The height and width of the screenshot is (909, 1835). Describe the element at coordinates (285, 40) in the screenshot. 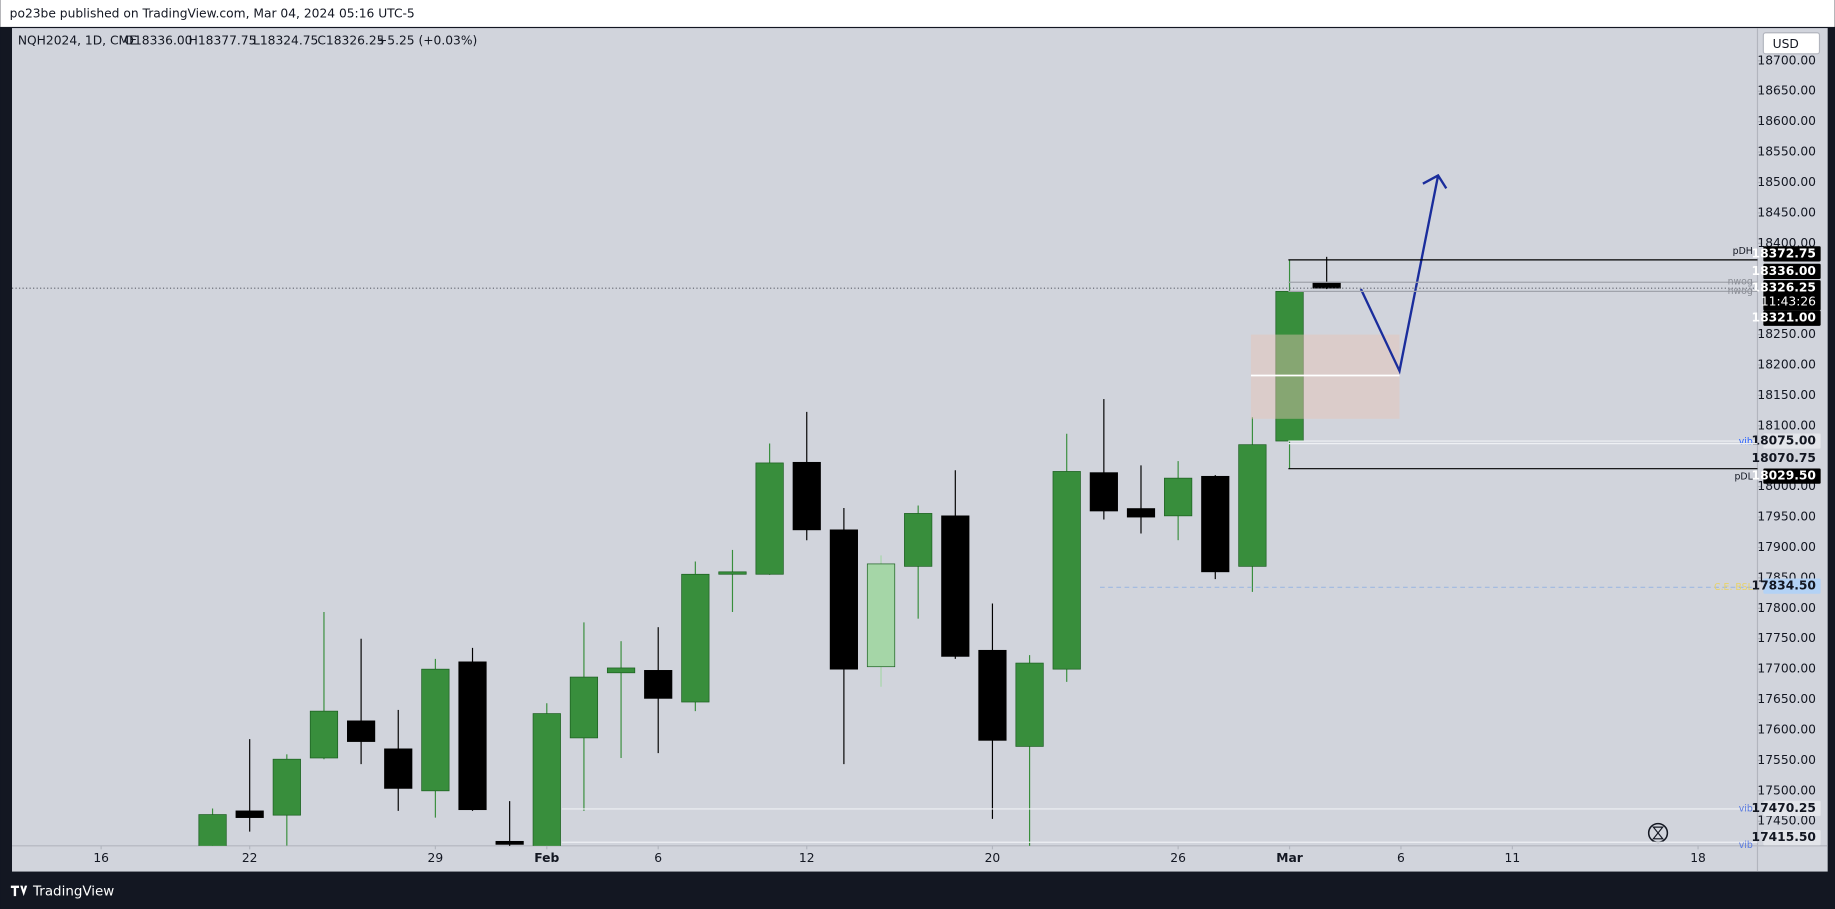

I see `ohlc: L18324.75` at that location.